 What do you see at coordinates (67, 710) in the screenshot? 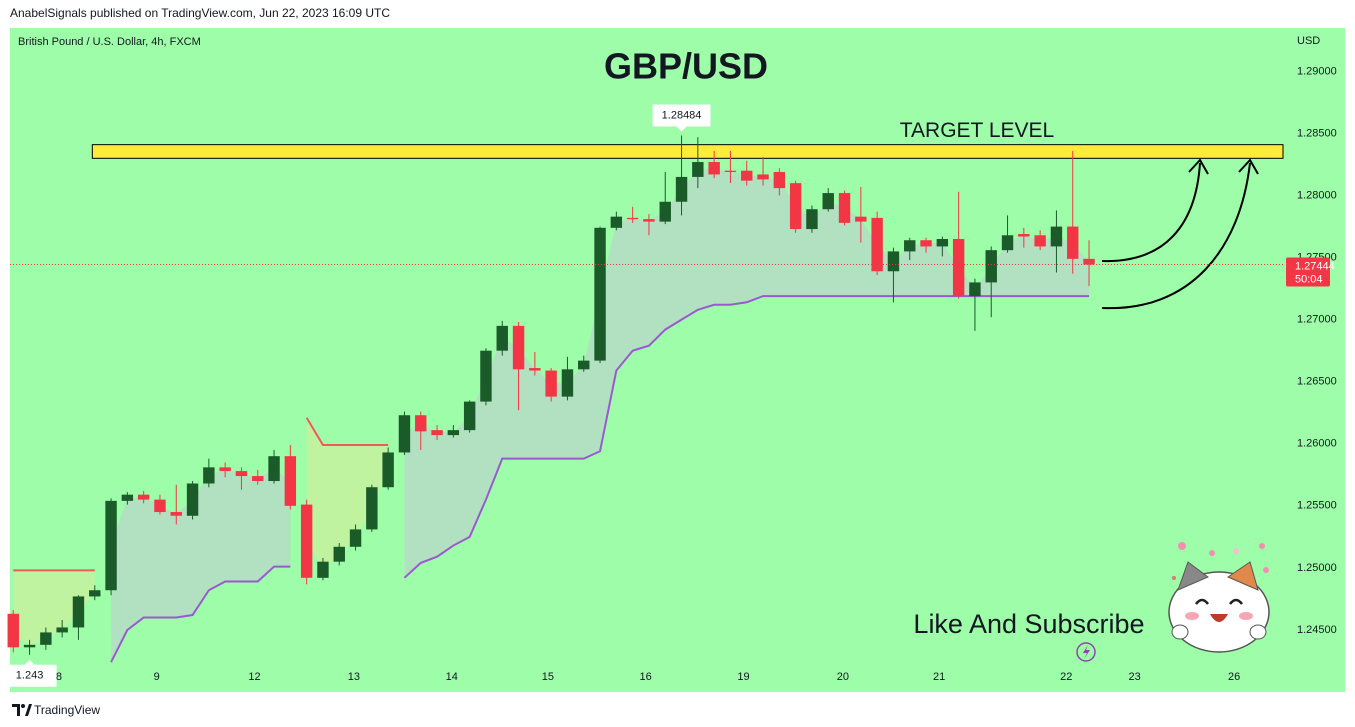
I see `footer-brand: TradingView` at bounding box center [67, 710].